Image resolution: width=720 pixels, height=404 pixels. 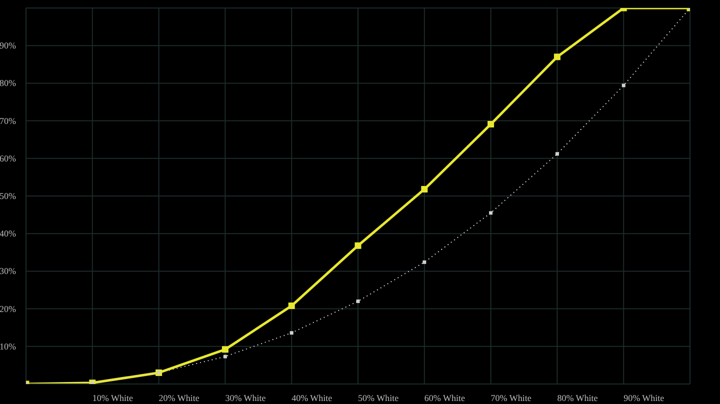 What do you see at coordinates (179, 398) in the screenshot?
I see `x-tick-label: 20% White` at bounding box center [179, 398].